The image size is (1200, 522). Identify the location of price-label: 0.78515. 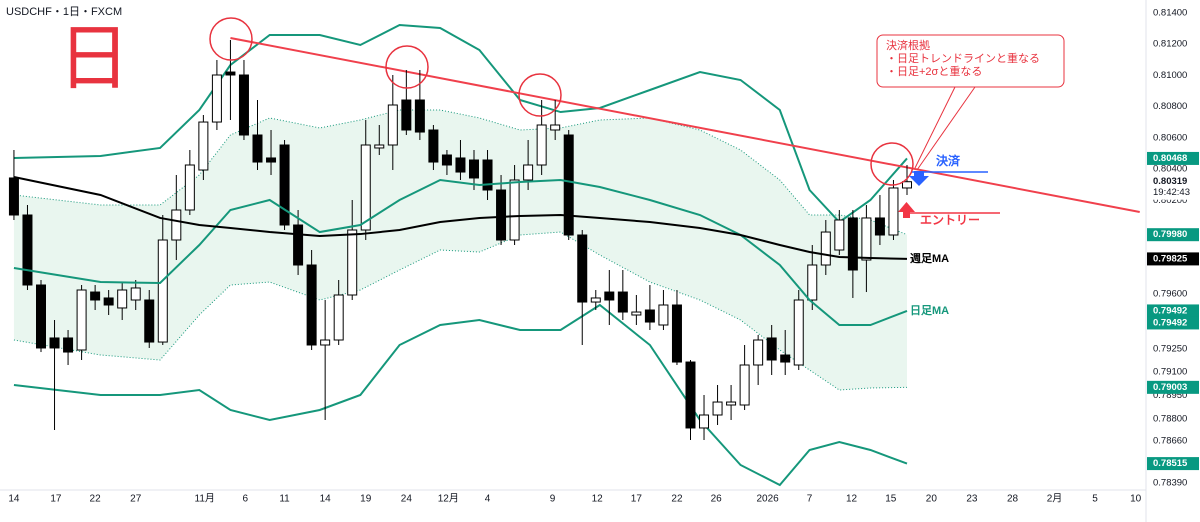
(1170, 463).